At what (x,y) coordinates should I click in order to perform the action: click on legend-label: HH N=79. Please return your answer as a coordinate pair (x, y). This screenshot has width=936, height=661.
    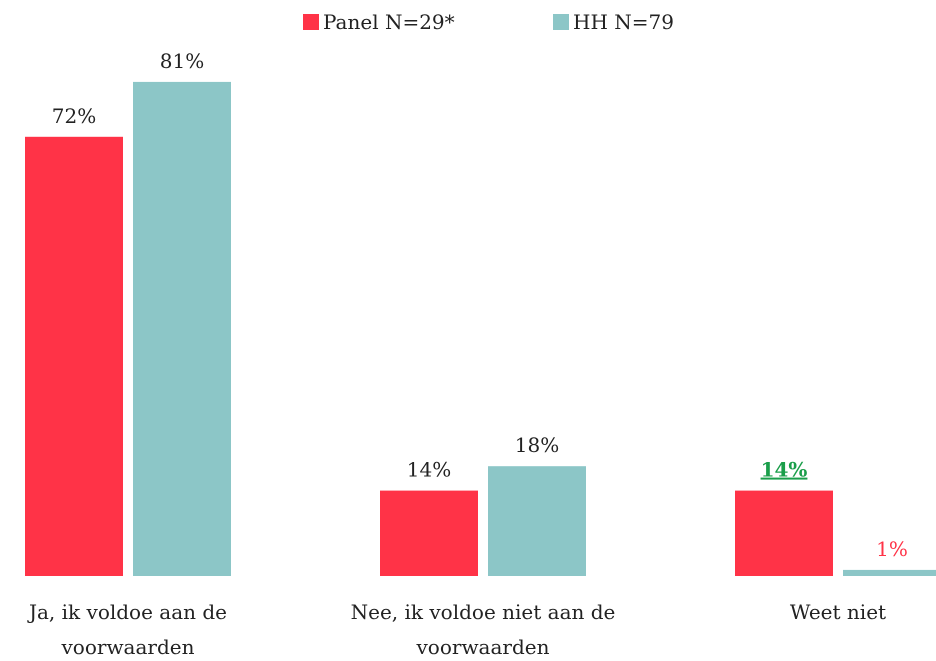
    Looking at the image, I should click on (623, 22).